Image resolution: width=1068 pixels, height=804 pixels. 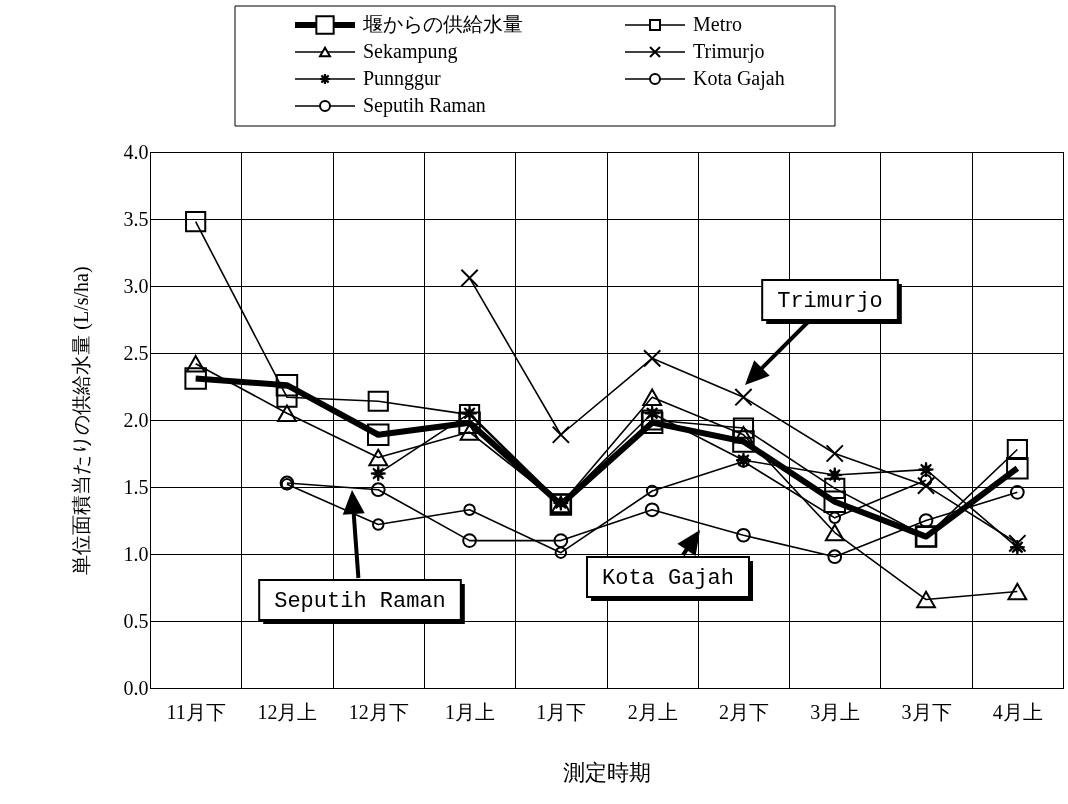 What do you see at coordinates (743, 711) in the screenshot?
I see `x-tick-label: 2月下` at bounding box center [743, 711].